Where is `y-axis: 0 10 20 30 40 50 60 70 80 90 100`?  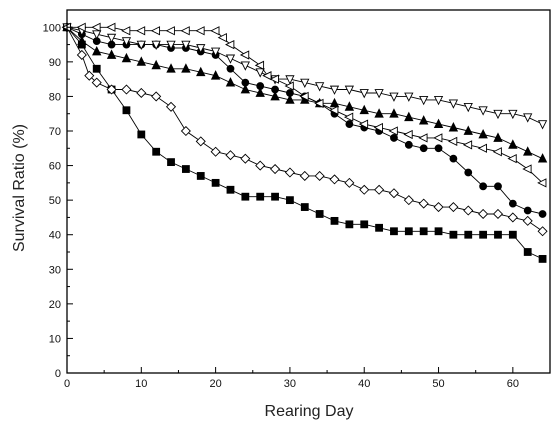
y-axis: 0 10 20 30 40 50 60 70 80 90 100 is located at coordinates (58, 201).